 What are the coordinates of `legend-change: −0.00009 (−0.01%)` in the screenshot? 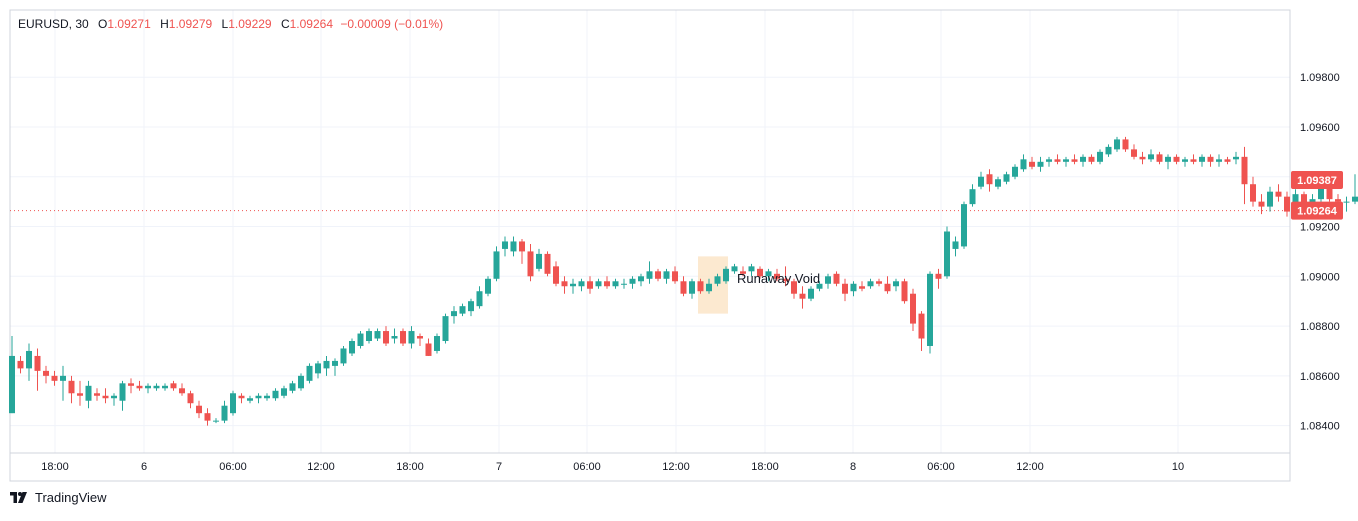 It's located at (392, 24).